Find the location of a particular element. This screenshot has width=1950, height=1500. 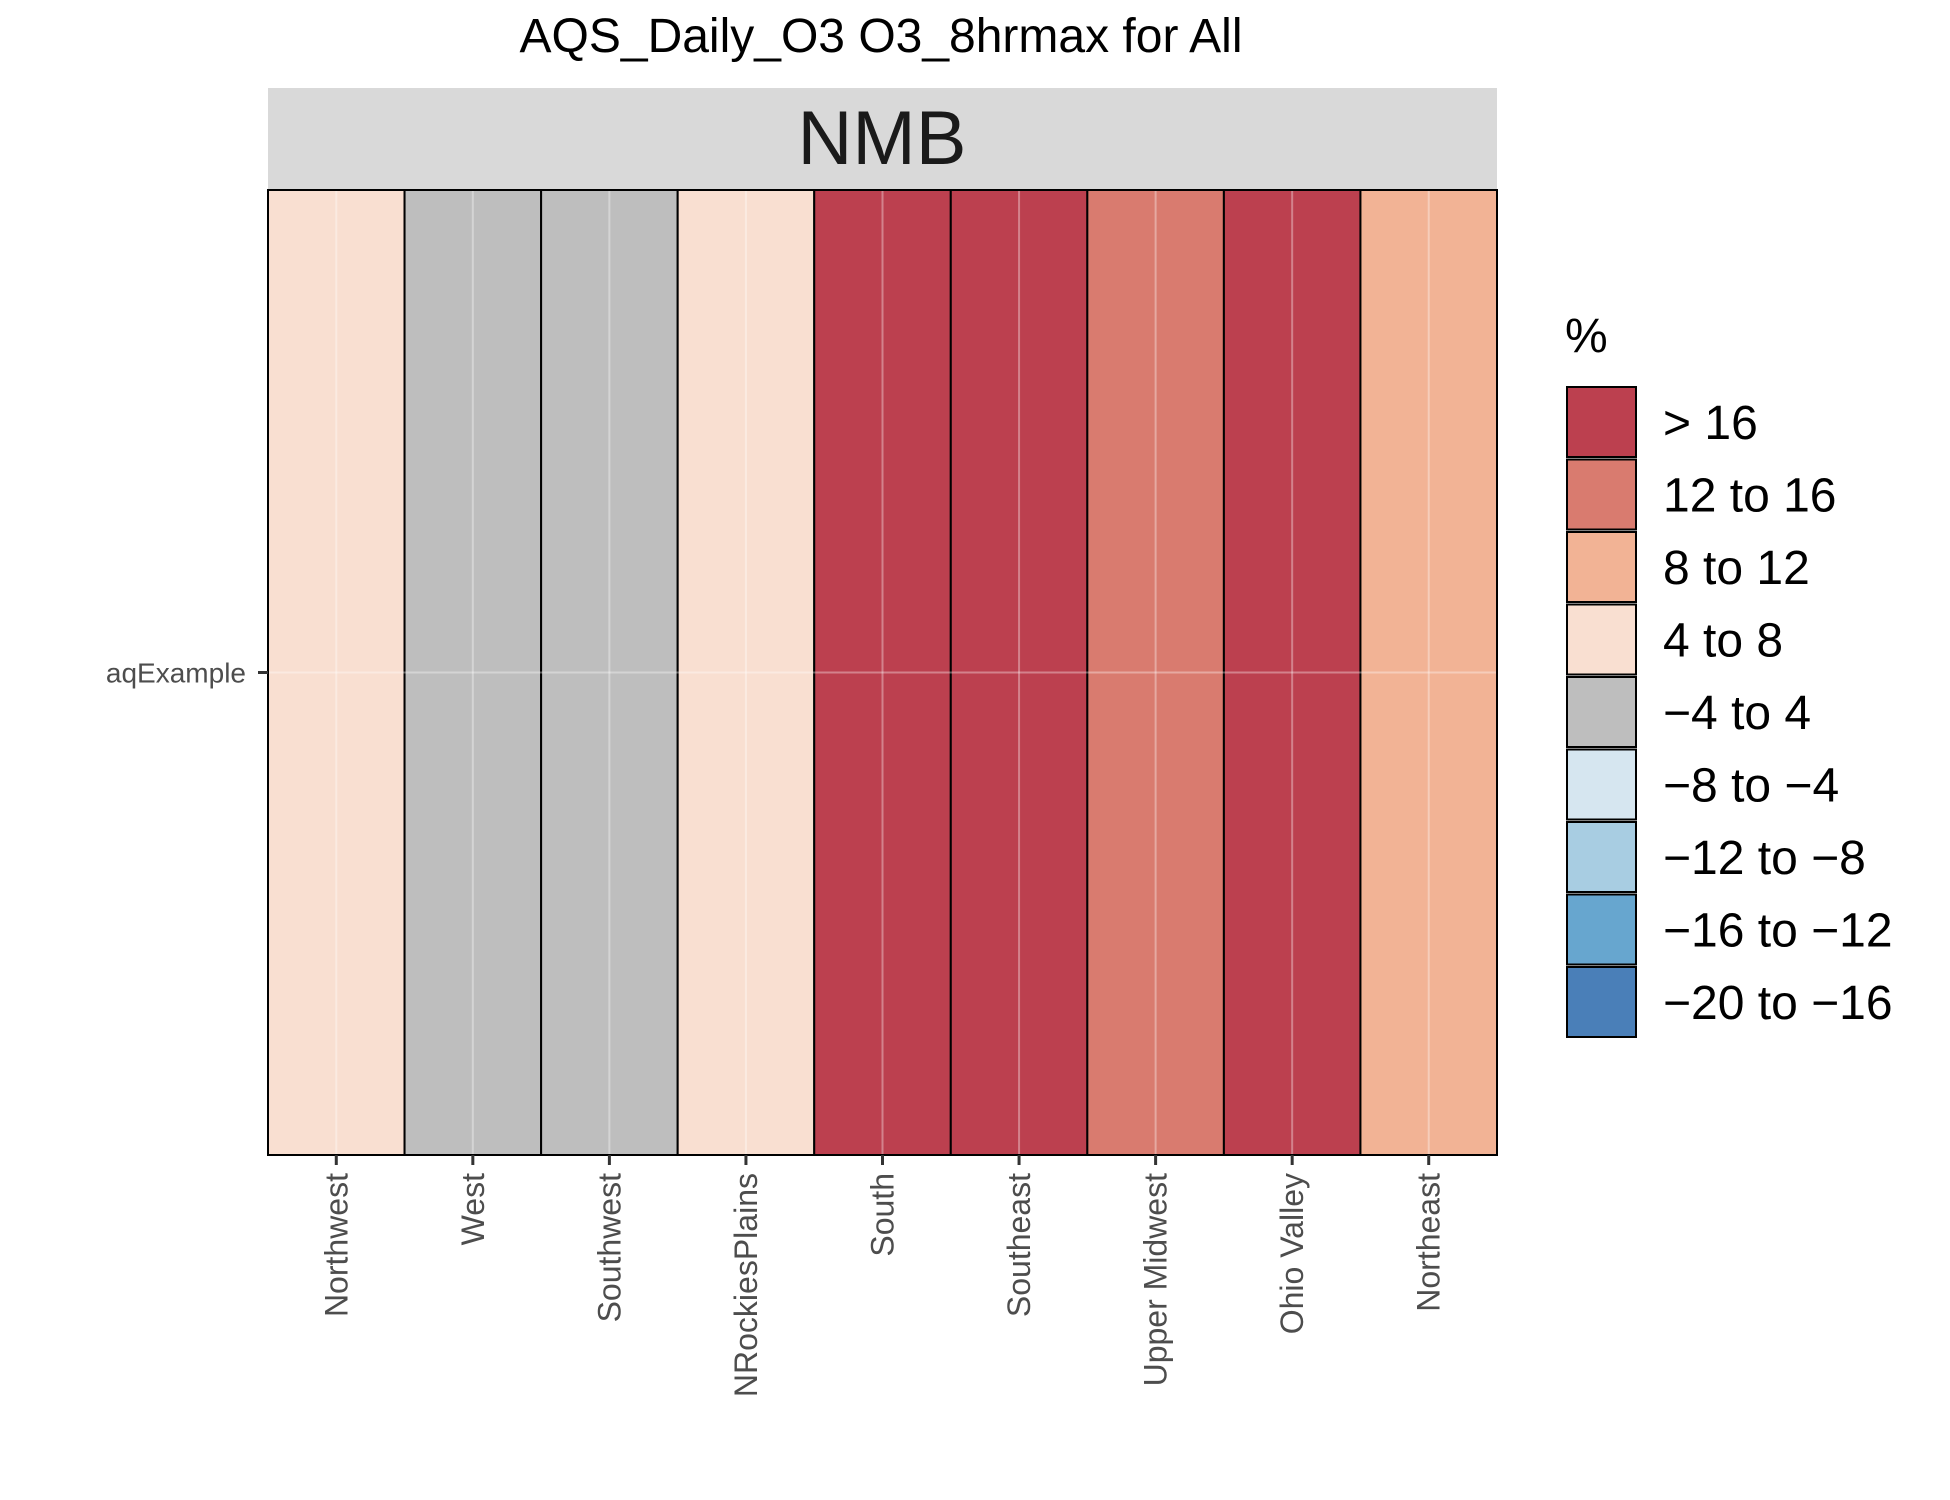

x-tick-label: South is located at coordinates (883, 1215).